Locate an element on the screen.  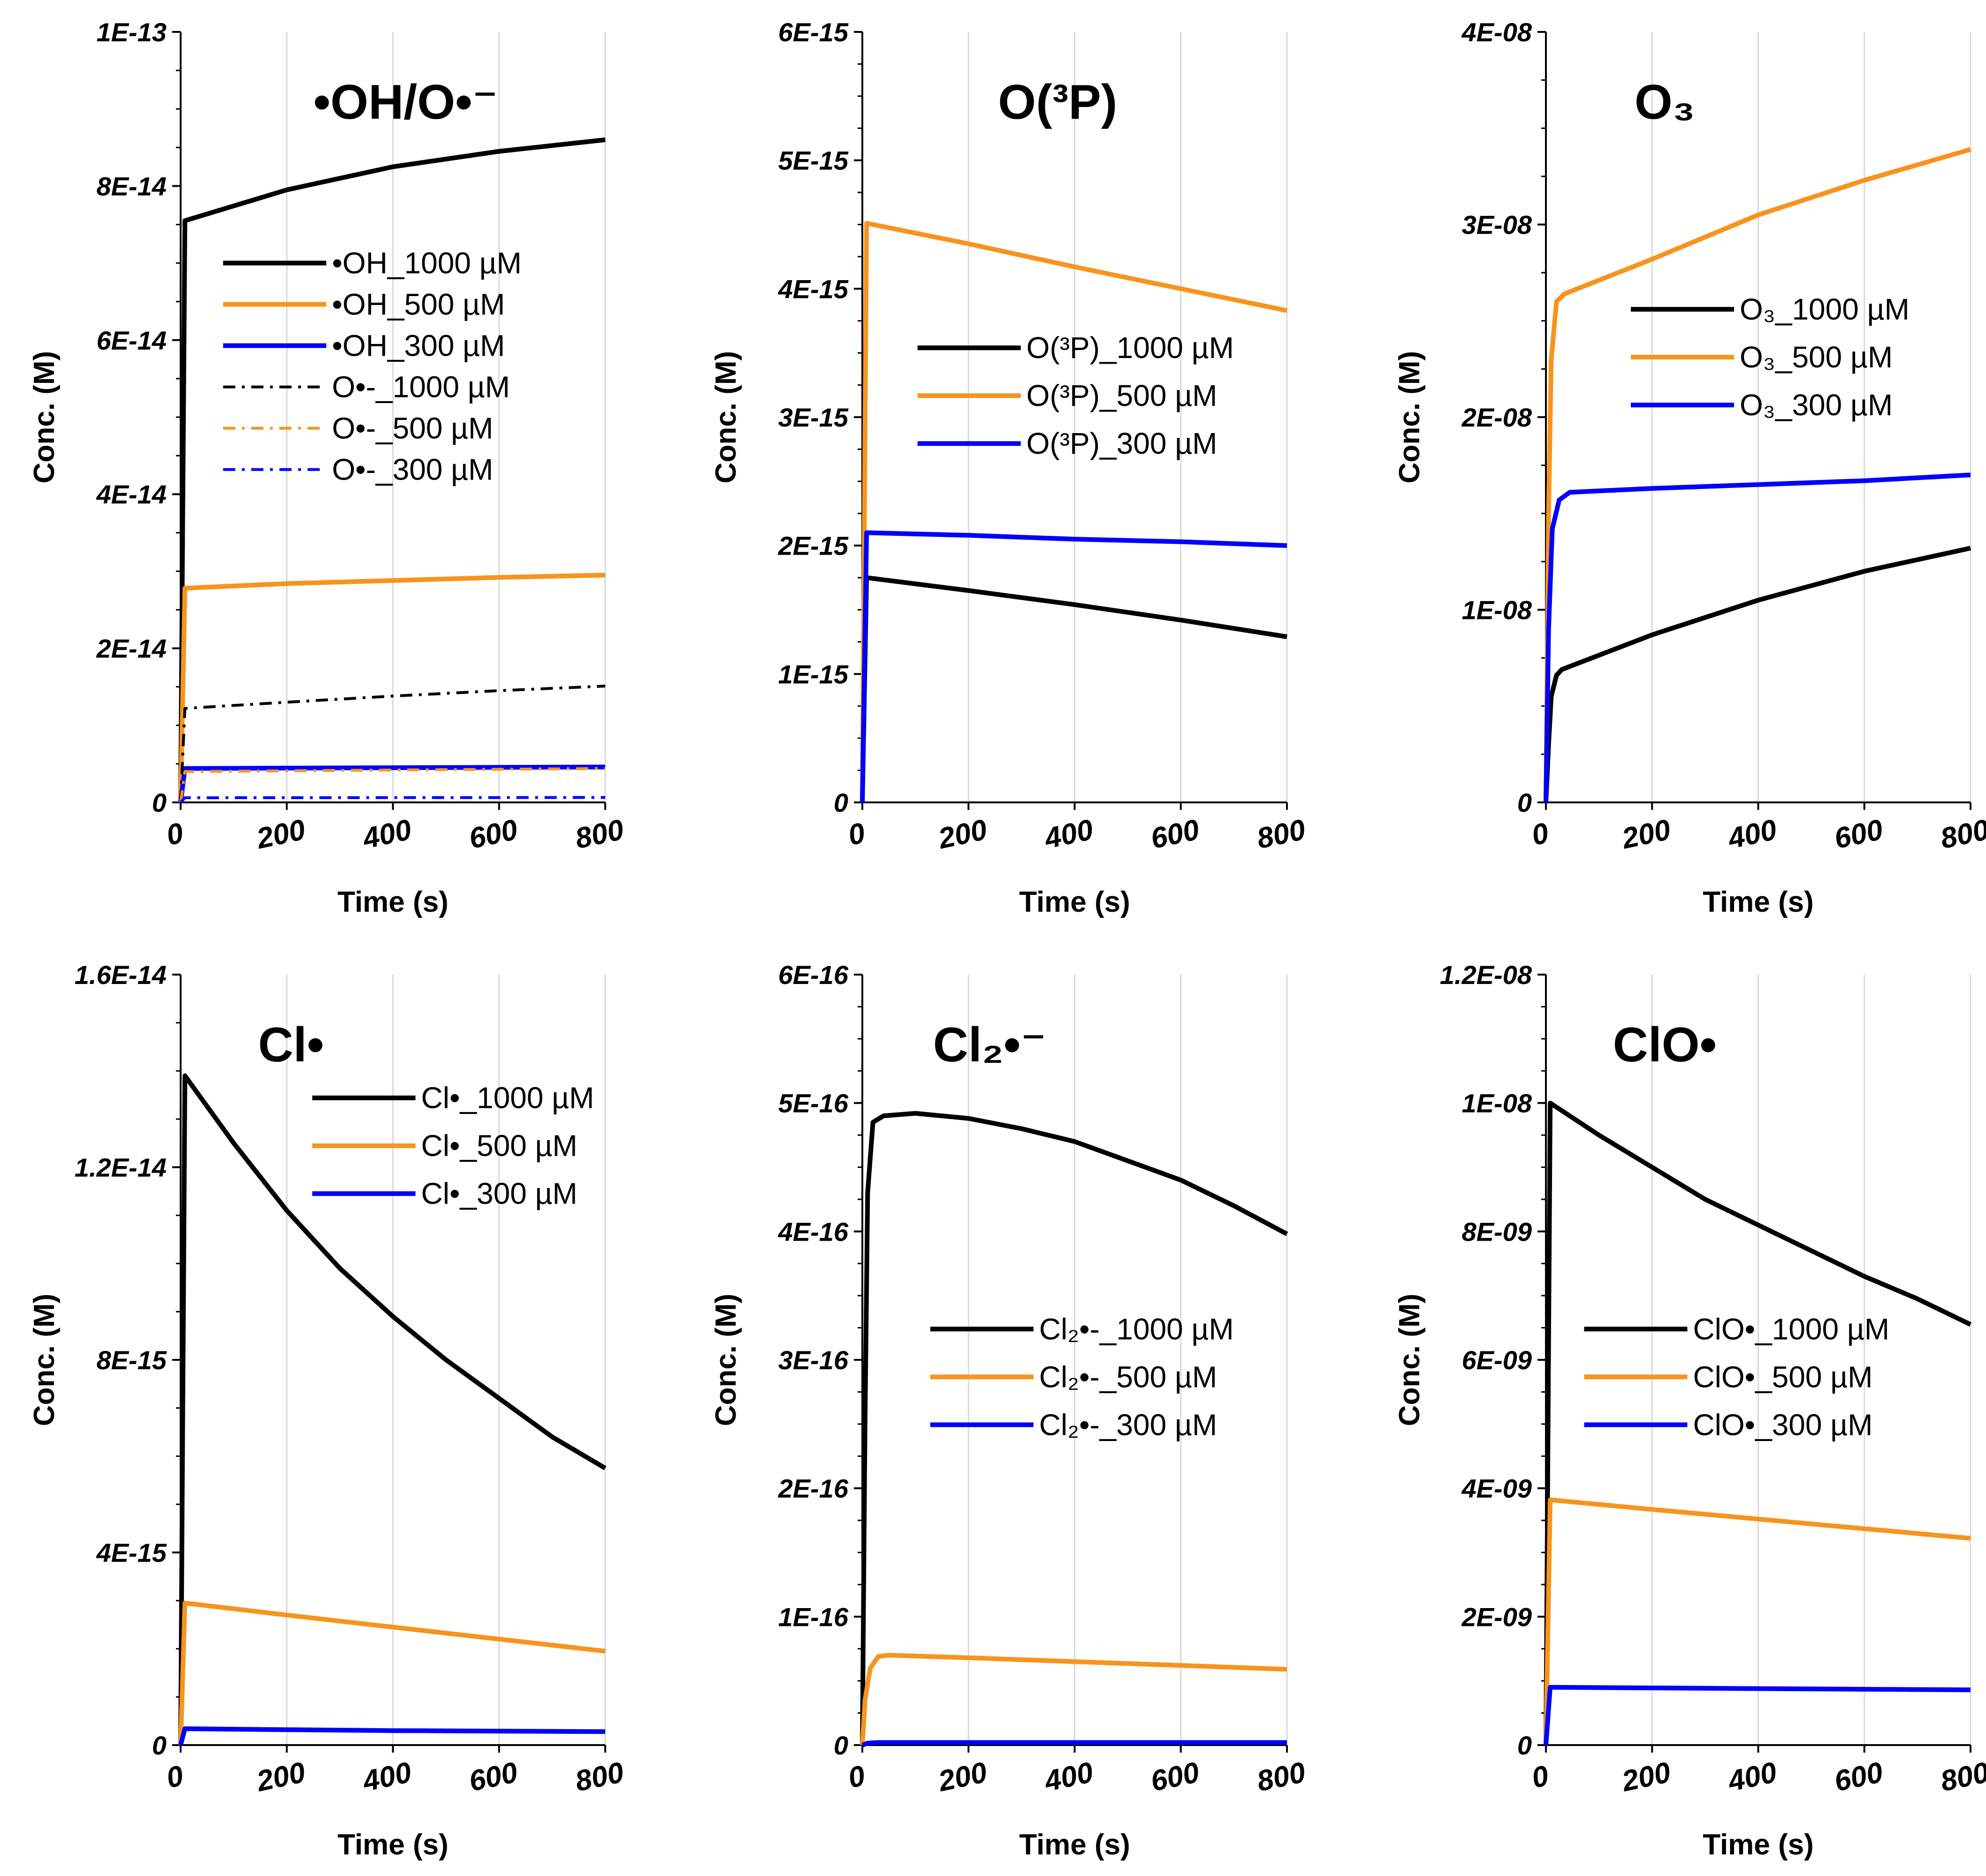
legend: ClO•_1000 µM ClO•_500 µM ClO•_300 µM is located at coordinates (1736, 1376).